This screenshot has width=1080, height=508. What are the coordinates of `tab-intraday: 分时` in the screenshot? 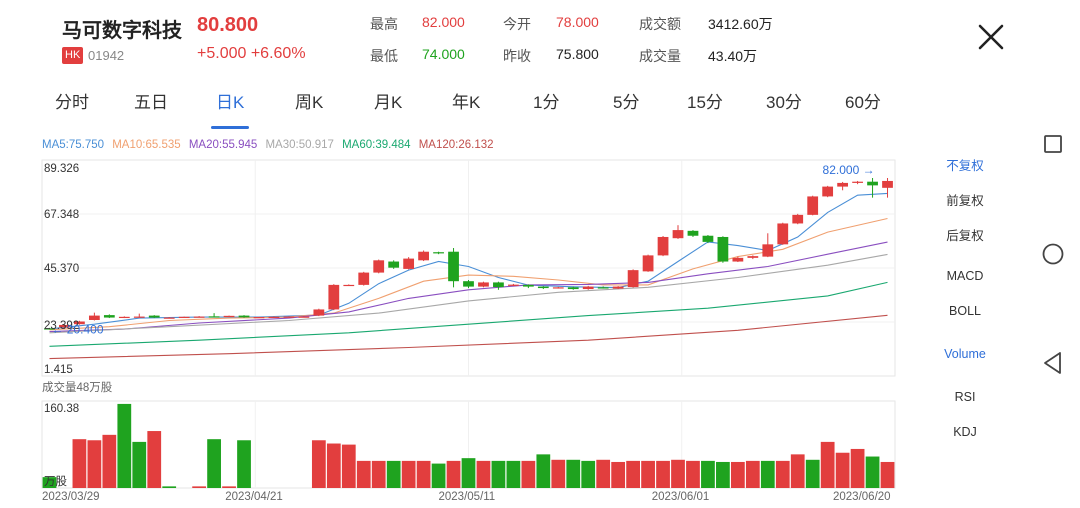 It's located at (72, 102).